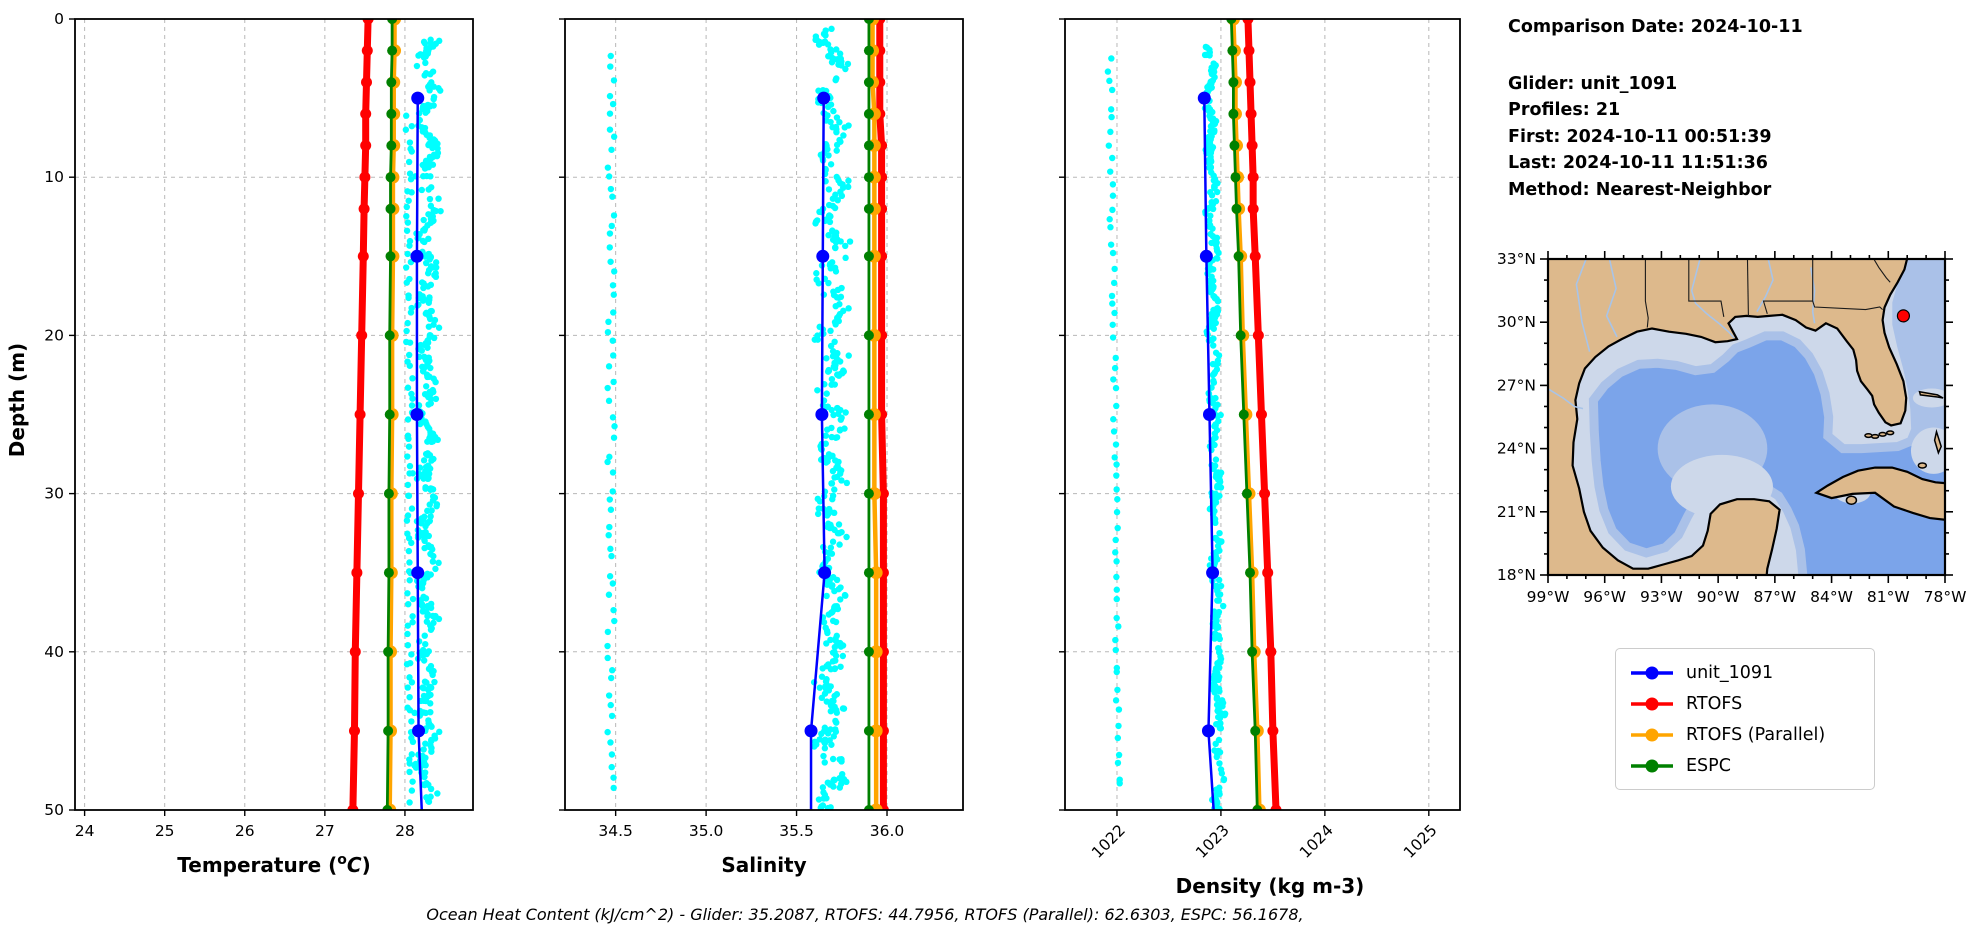 Image resolution: width=1987 pixels, height=934 pixels. I want to click on svg-text: 25, so click(165, 831).